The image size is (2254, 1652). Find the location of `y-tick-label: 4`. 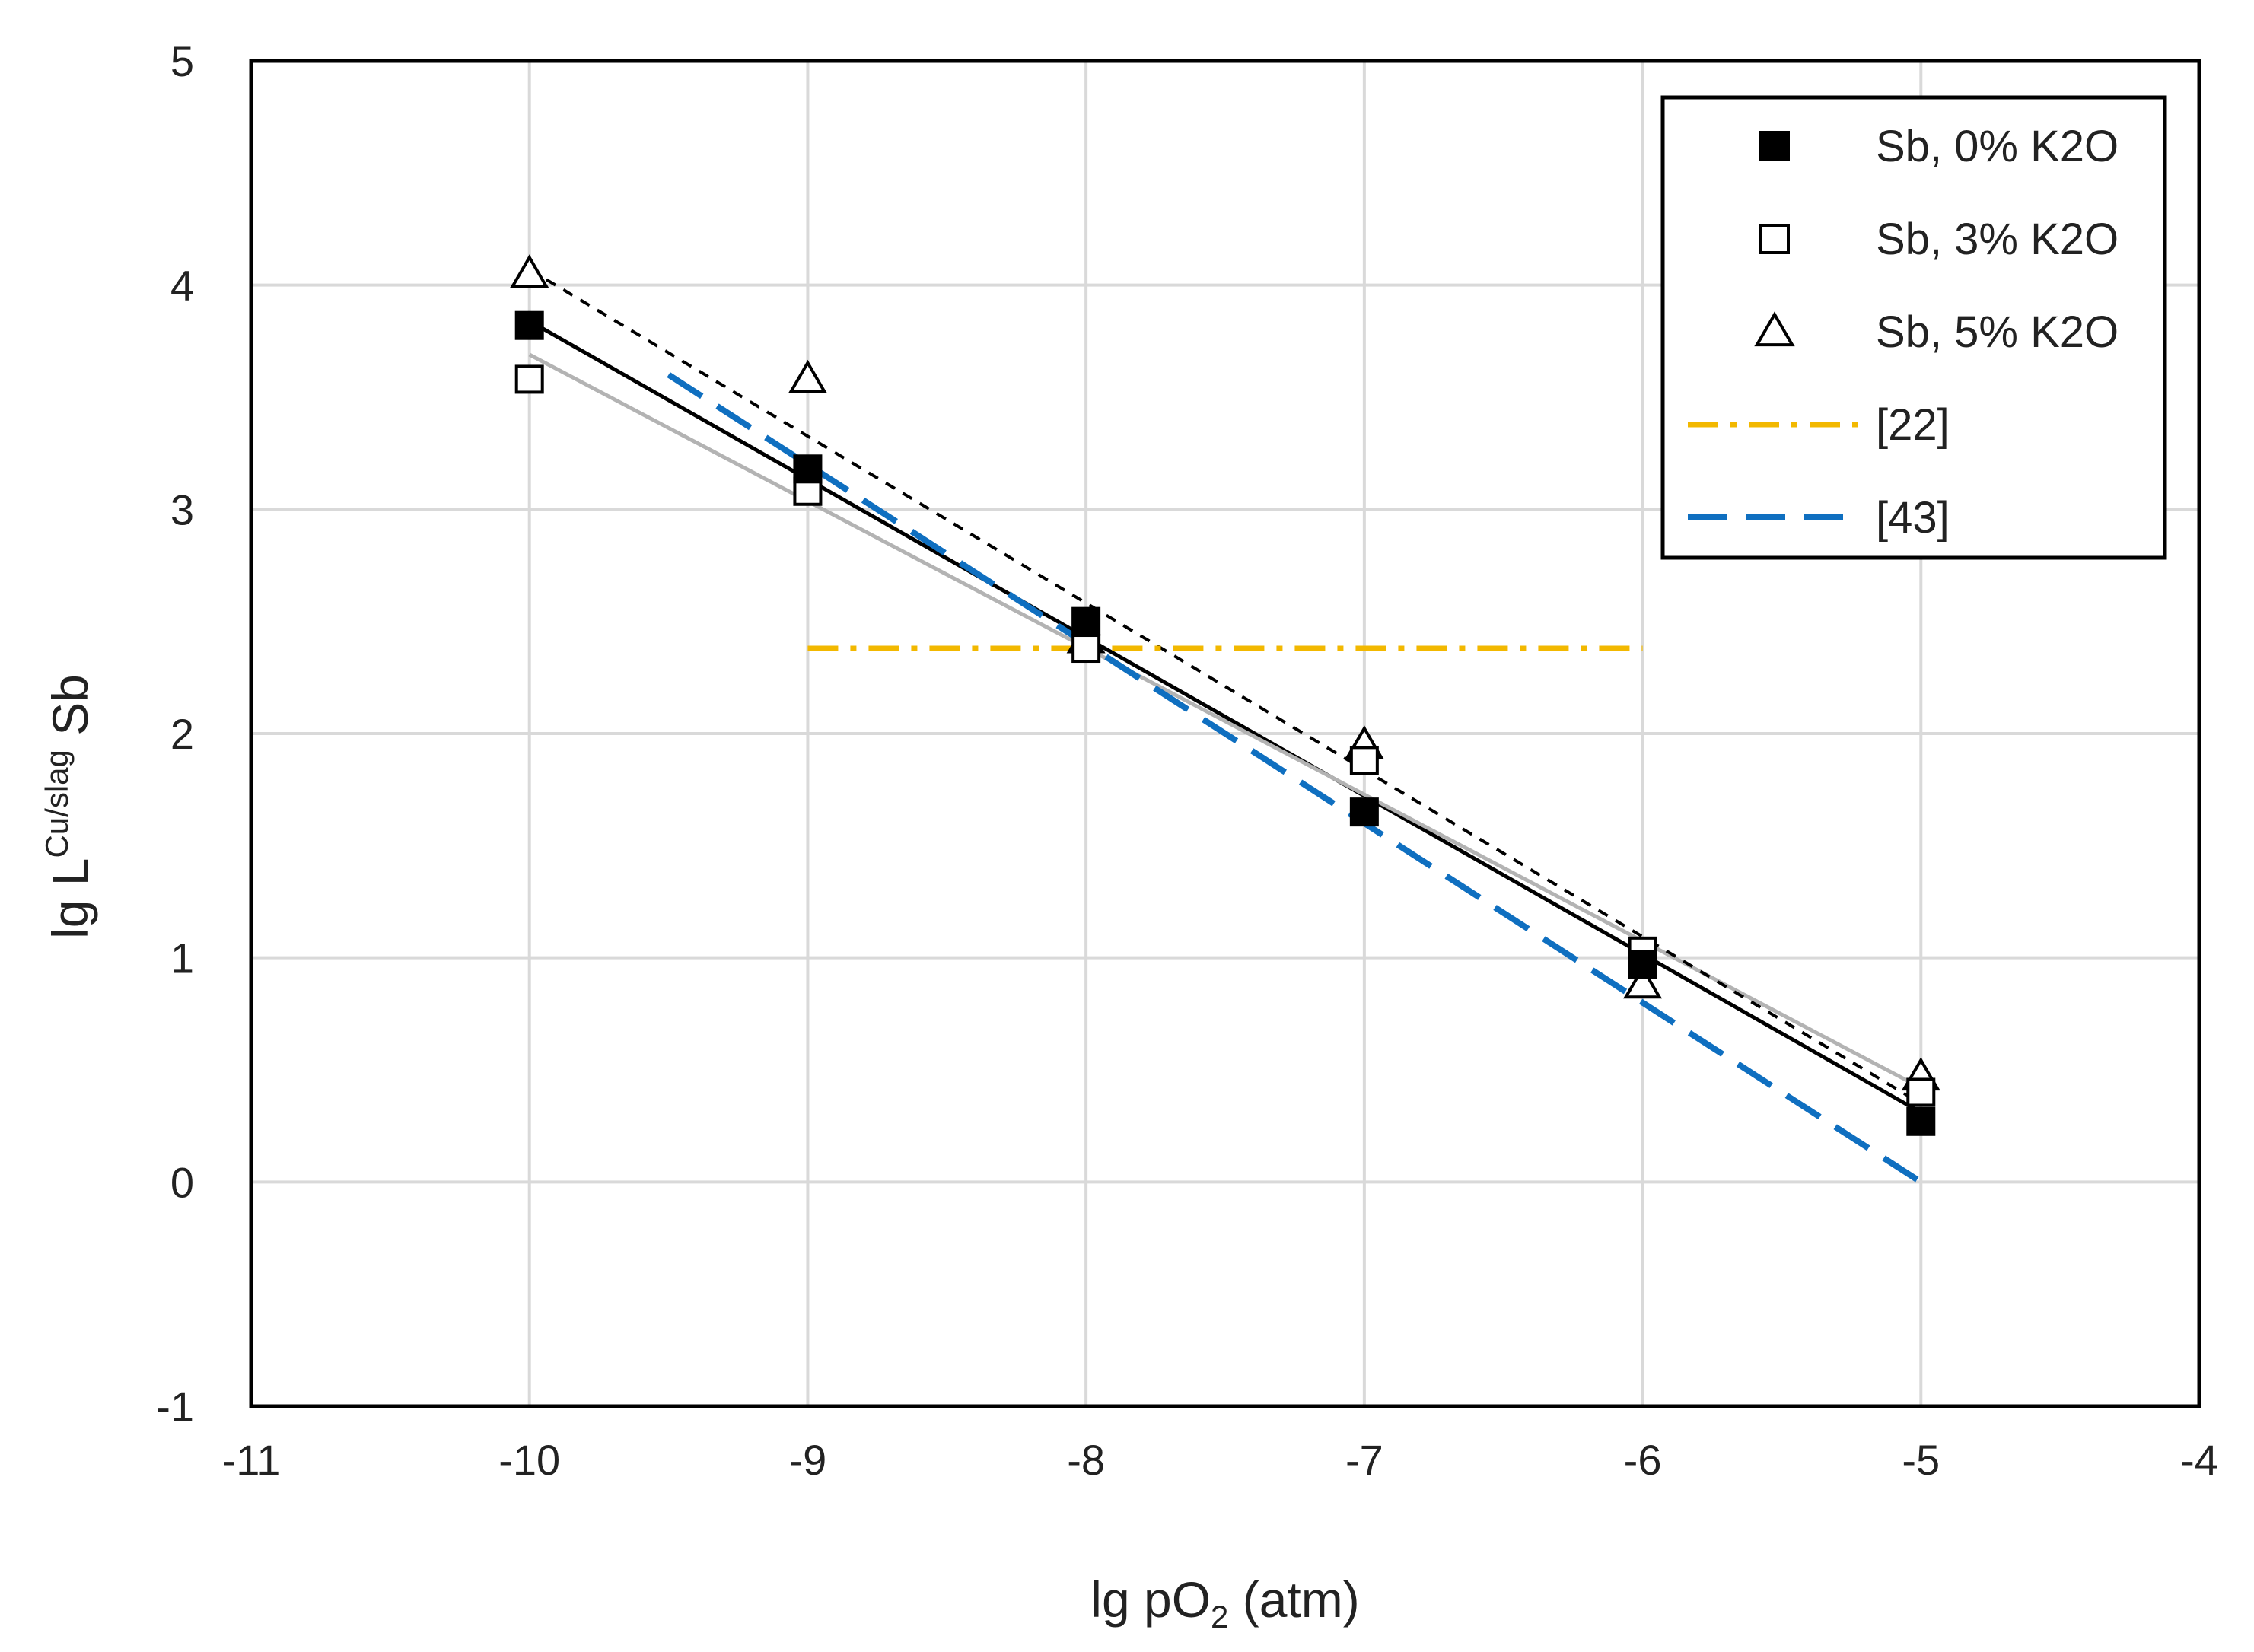

y-tick-label: 4 is located at coordinates (182, 286).